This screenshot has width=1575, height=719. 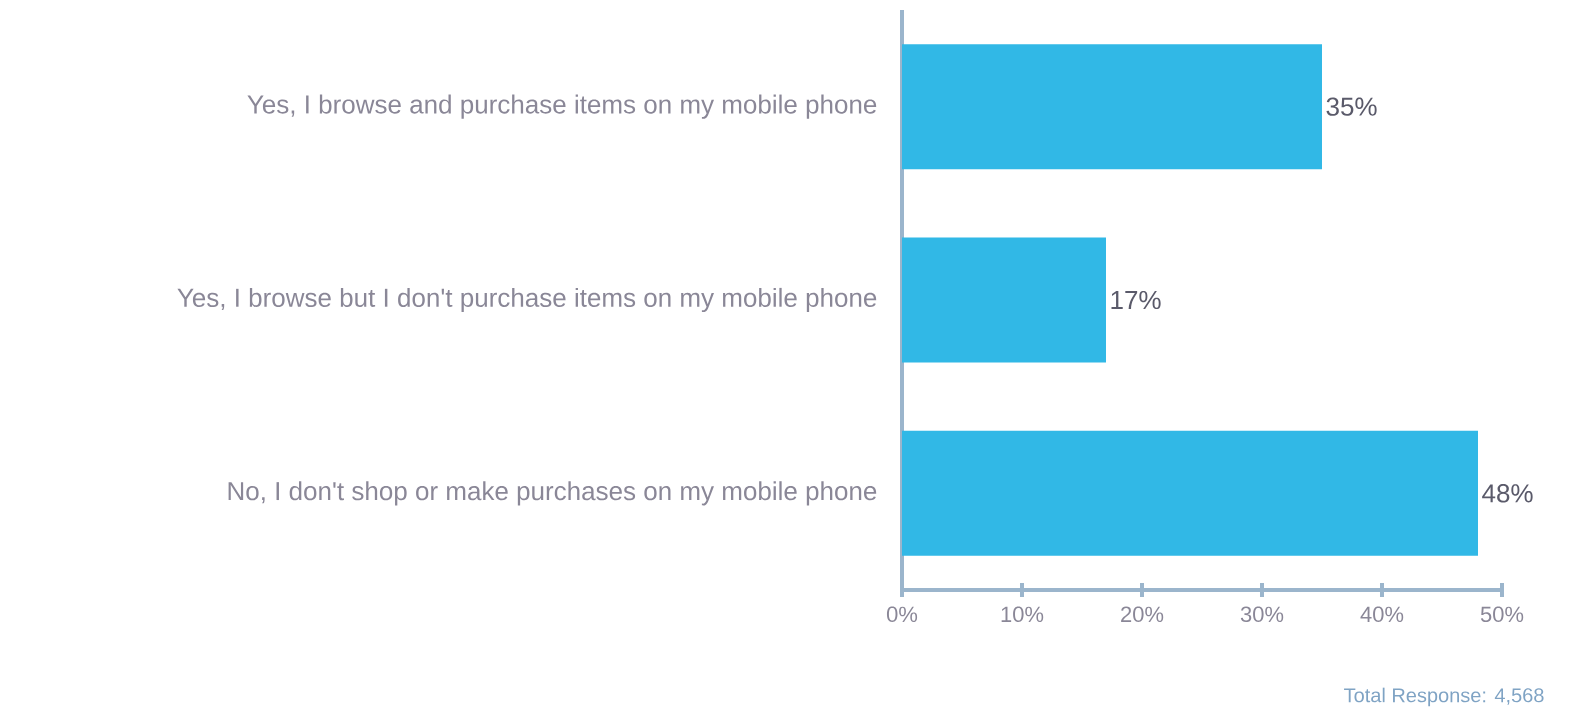 I want to click on y-tick-label: No, I don't shop or make purchases on my mobile phone, so click(x=552, y=493).